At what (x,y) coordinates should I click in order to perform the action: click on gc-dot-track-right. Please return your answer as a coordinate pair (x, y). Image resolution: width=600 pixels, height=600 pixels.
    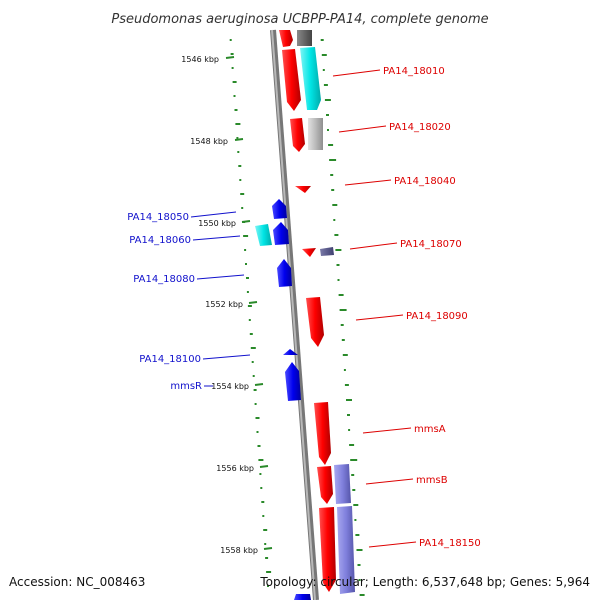
    Looking at the image, I should click on (342, 317).